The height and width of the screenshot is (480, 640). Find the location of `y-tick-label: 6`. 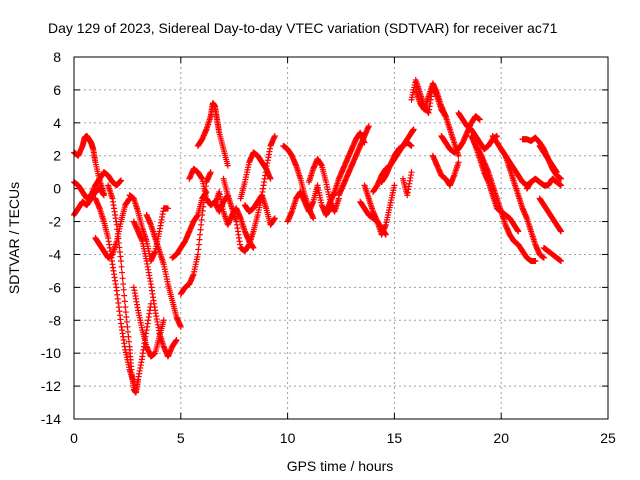

y-tick-label: 6 is located at coordinates (57, 90).